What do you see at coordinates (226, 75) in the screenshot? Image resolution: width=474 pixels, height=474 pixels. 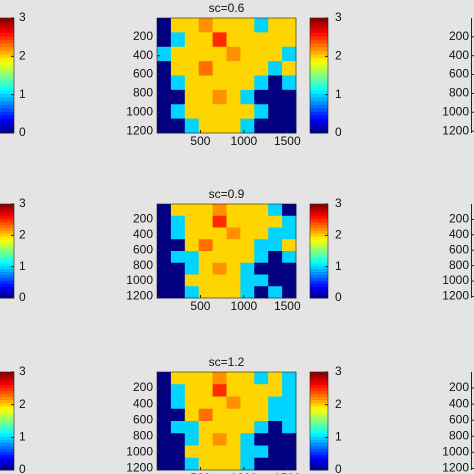 I see `plot-frame` at bounding box center [226, 75].